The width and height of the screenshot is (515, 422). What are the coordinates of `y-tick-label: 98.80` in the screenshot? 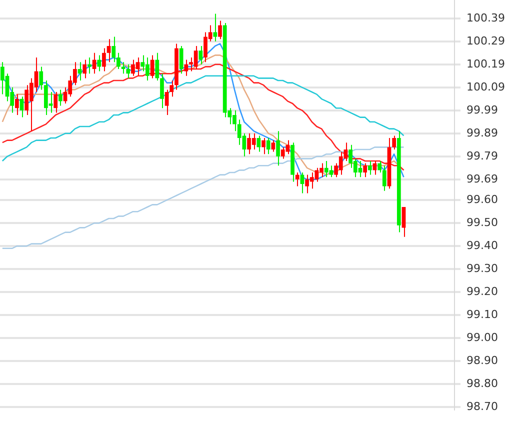 It's located at (482, 383).